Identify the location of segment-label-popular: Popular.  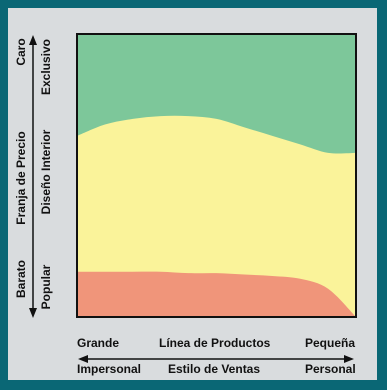
(46, 287).